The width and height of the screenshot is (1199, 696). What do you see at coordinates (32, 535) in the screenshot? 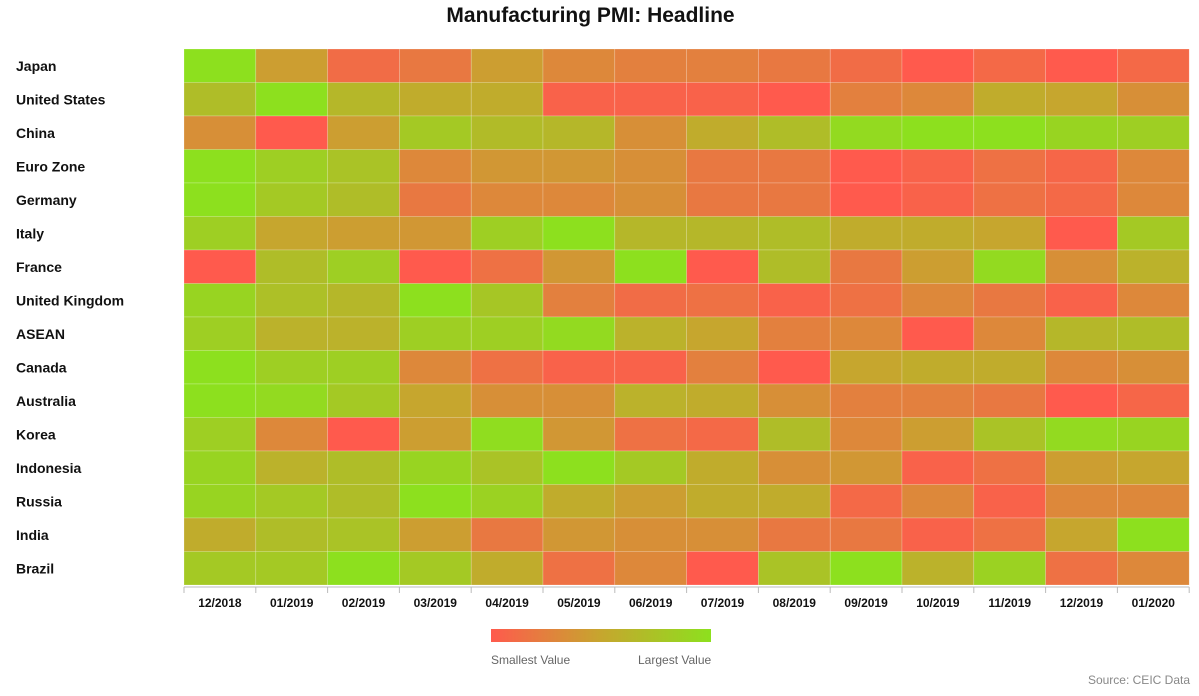
I see `row-label: India` at bounding box center [32, 535].